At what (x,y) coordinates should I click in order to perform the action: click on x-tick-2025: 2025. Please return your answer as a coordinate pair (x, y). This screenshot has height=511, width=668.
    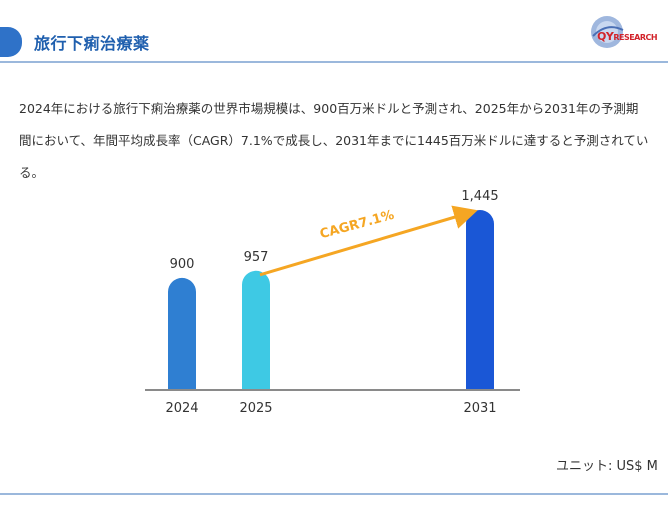
    Looking at the image, I should click on (255, 408).